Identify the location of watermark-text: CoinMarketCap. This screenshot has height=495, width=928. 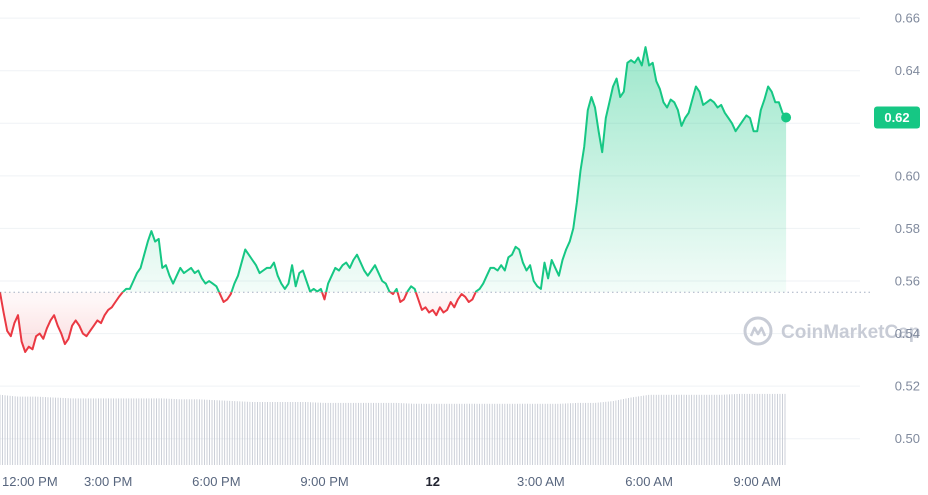
(850, 332).